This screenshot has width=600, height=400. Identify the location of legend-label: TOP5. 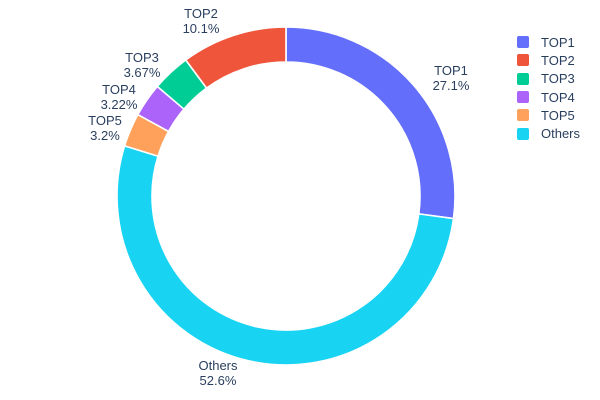
(558, 115).